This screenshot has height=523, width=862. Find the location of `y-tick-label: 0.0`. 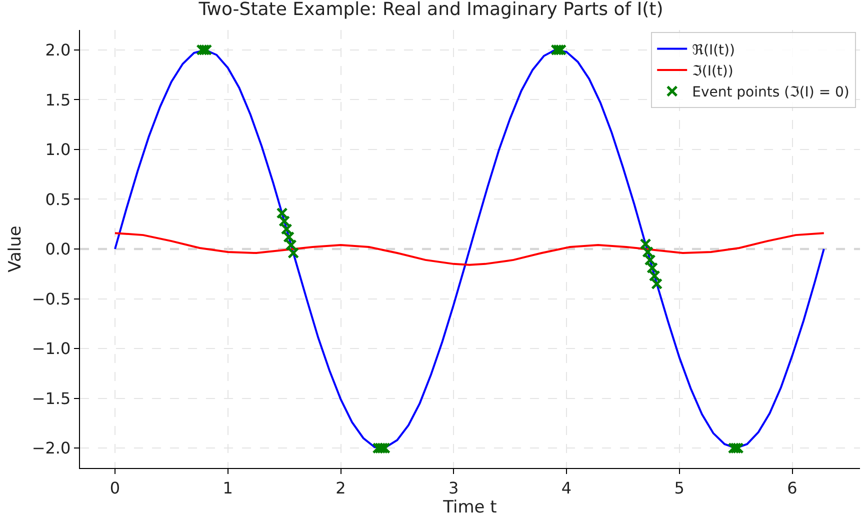

y-tick-label: 0.0 is located at coordinates (58, 249).